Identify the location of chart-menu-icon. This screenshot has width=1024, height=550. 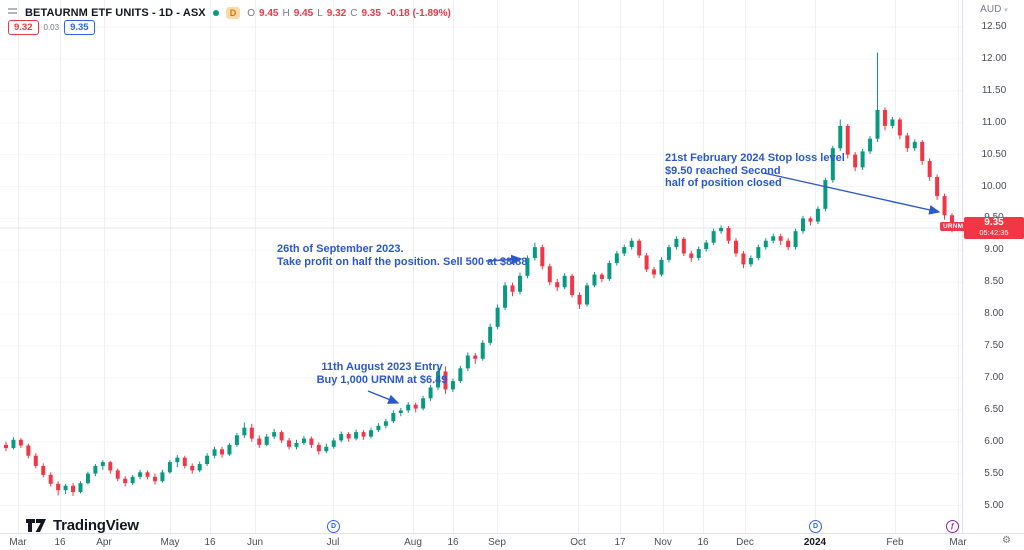
(13, 13).